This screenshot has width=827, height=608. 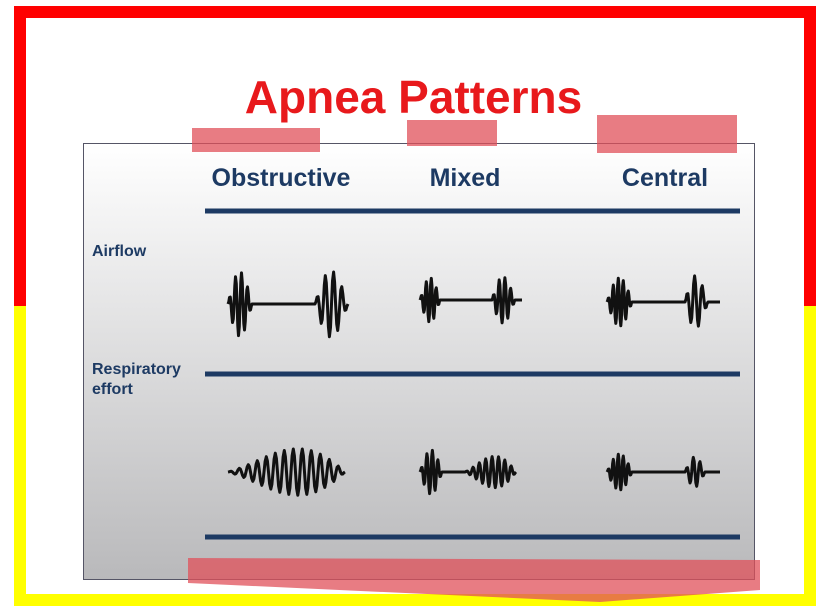 What do you see at coordinates (281, 178) in the screenshot?
I see `column-header: Obstructive` at bounding box center [281, 178].